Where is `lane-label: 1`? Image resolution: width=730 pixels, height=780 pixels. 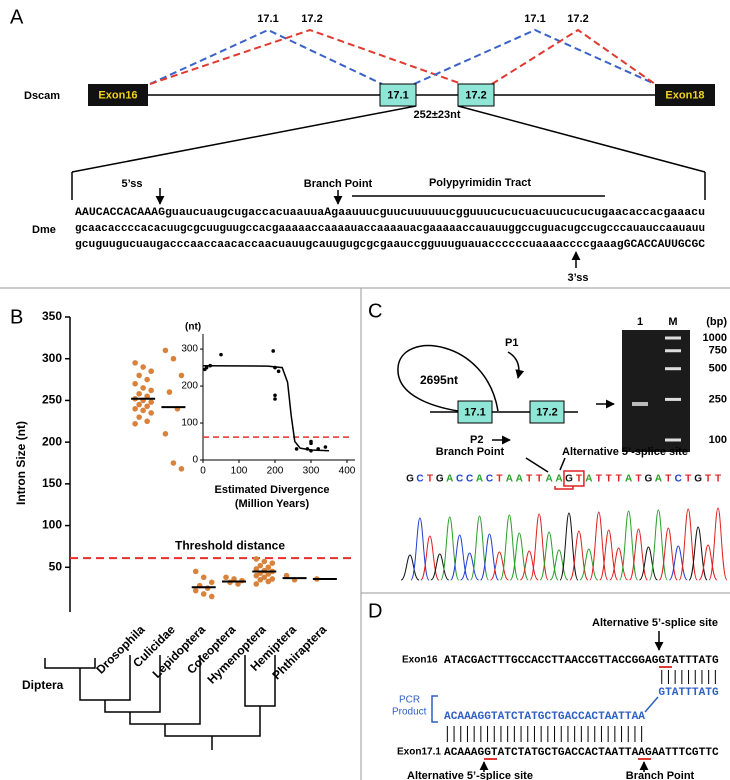
lane-label: 1 is located at coordinates (640, 322).